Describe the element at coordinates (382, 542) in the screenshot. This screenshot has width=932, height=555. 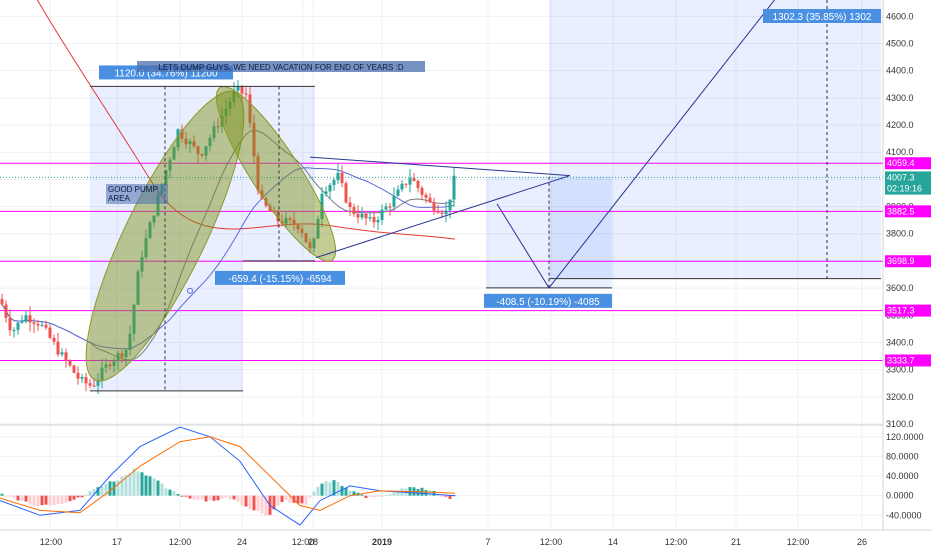
I see `time-tick-label: 2019` at that location.